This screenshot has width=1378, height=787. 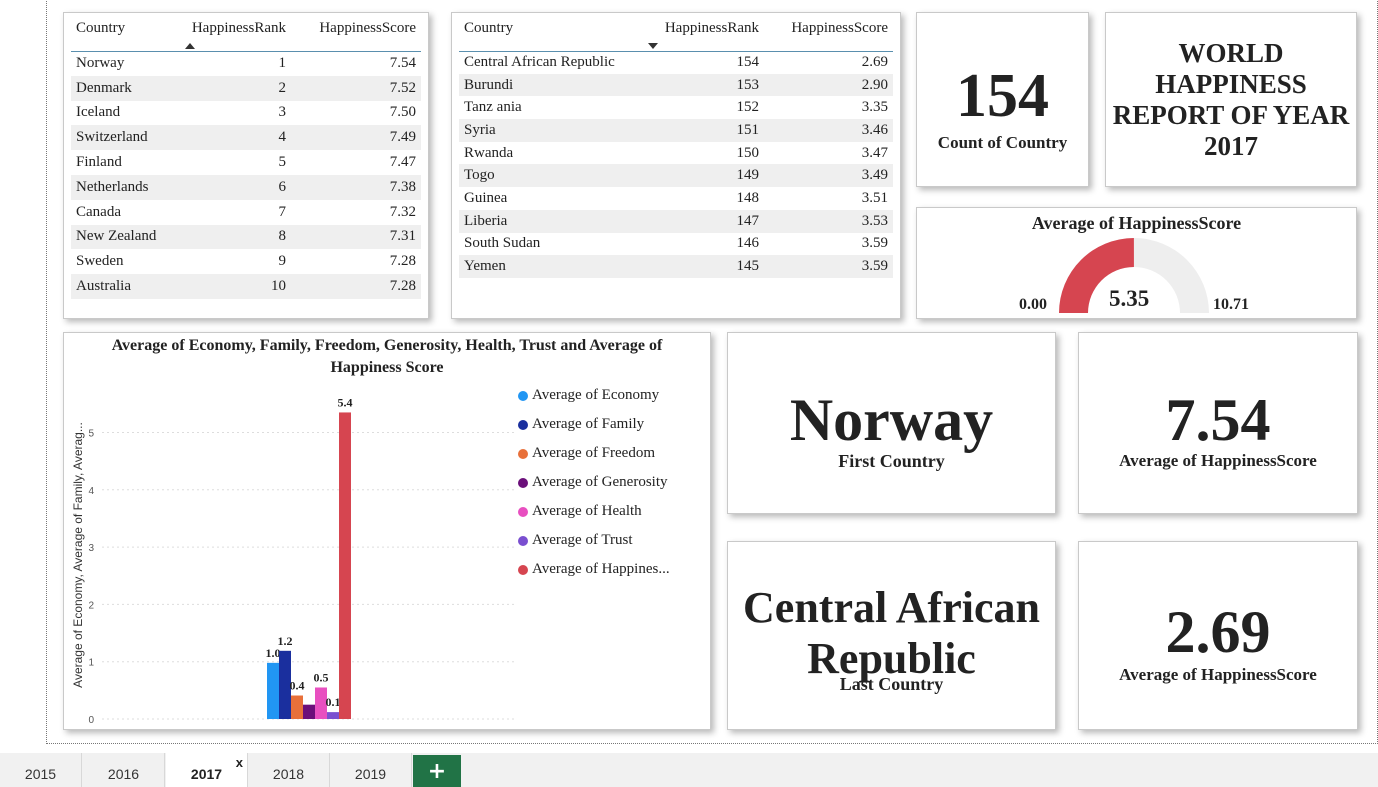 What do you see at coordinates (402, 211) in the screenshot?
I see `score-cell: 7.32` at bounding box center [402, 211].